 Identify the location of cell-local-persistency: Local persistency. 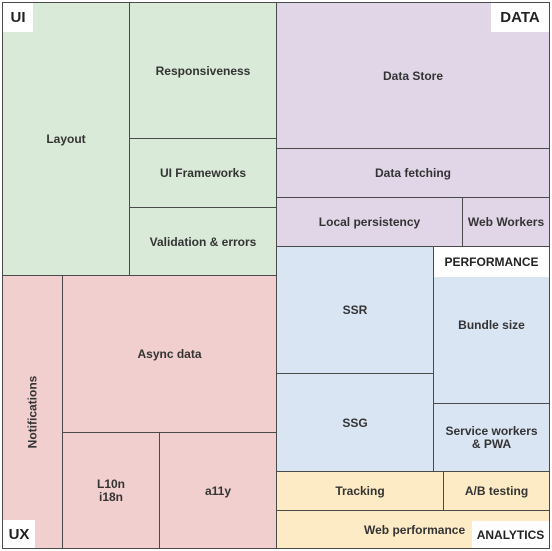
(369, 222).